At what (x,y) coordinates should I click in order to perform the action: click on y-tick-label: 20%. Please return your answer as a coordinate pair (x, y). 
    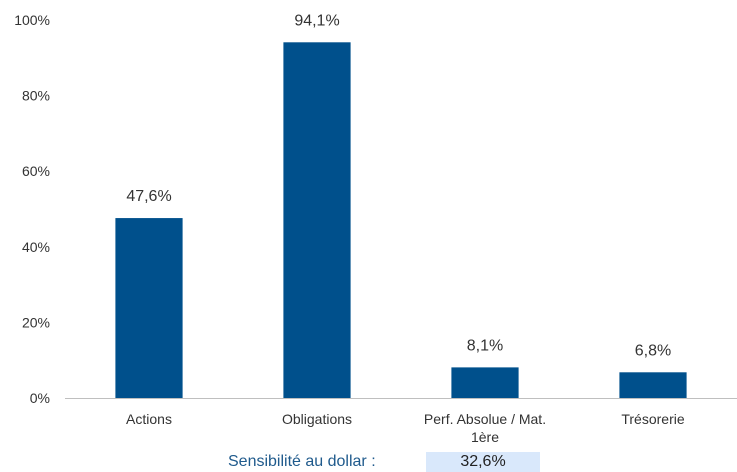
    Looking at the image, I should click on (36, 322).